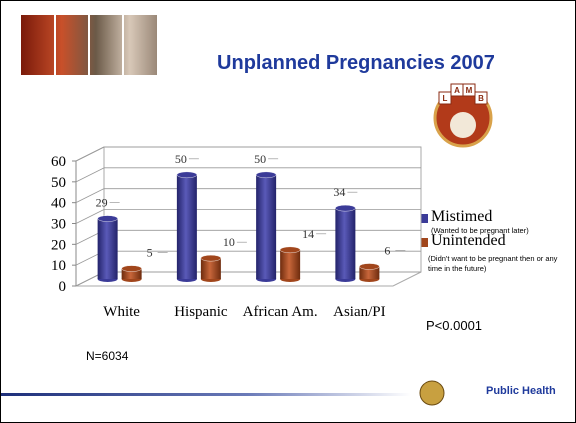  What do you see at coordinates (58, 183) in the screenshot?
I see `y-tick-label: 50` at bounding box center [58, 183].